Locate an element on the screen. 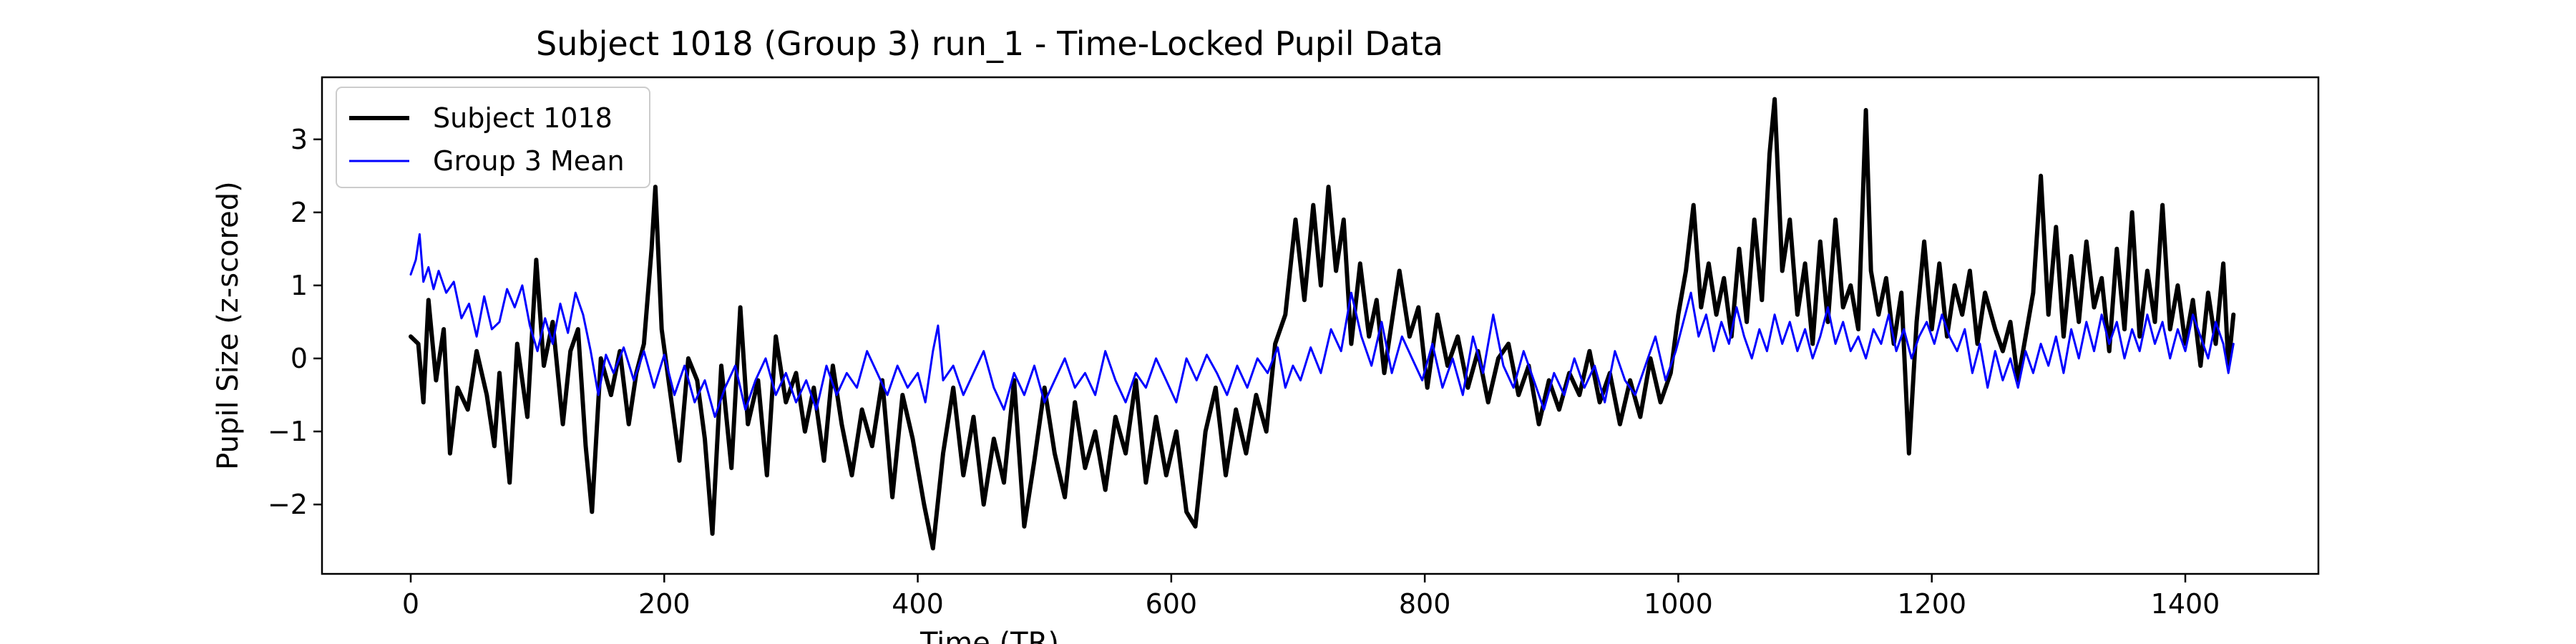  legend: Subject 1018 Group 3 Mean is located at coordinates (493, 137).